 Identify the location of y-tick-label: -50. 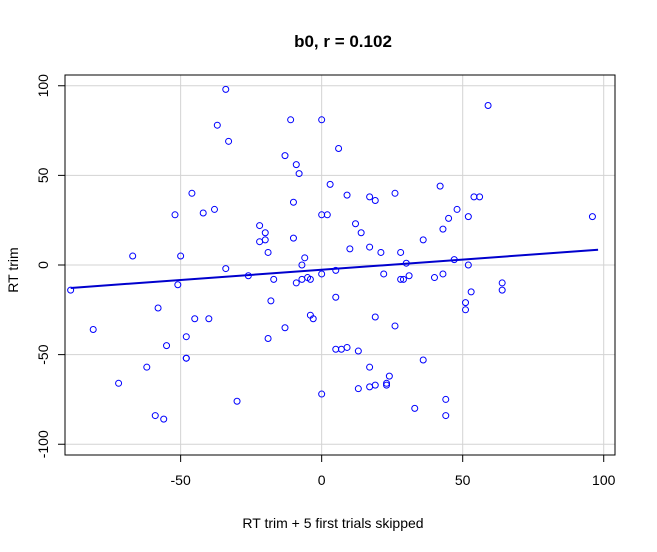
(43, 354).